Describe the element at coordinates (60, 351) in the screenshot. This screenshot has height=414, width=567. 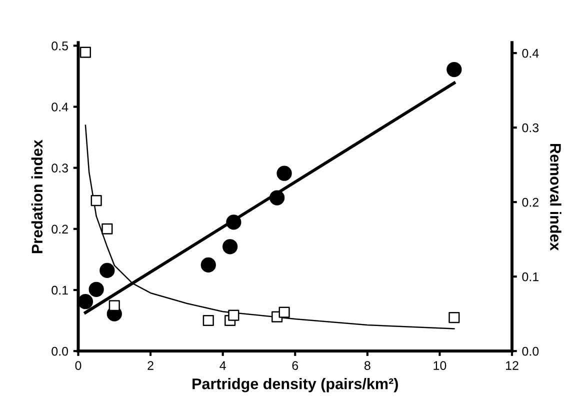
I see `y-tick-label: 0.0` at that location.